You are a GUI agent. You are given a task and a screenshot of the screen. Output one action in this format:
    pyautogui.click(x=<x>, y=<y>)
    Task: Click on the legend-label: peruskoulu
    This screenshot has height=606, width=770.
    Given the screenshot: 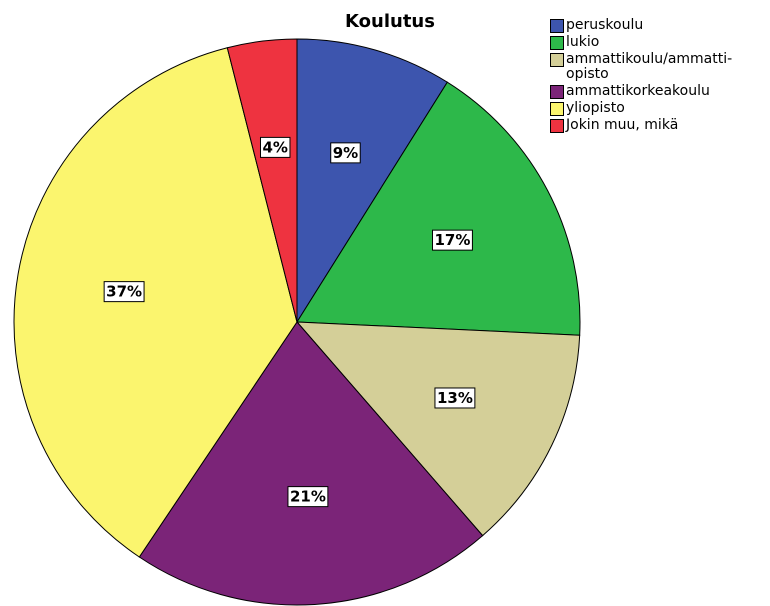 What is the action you would take?
    pyautogui.click(x=605, y=25)
    